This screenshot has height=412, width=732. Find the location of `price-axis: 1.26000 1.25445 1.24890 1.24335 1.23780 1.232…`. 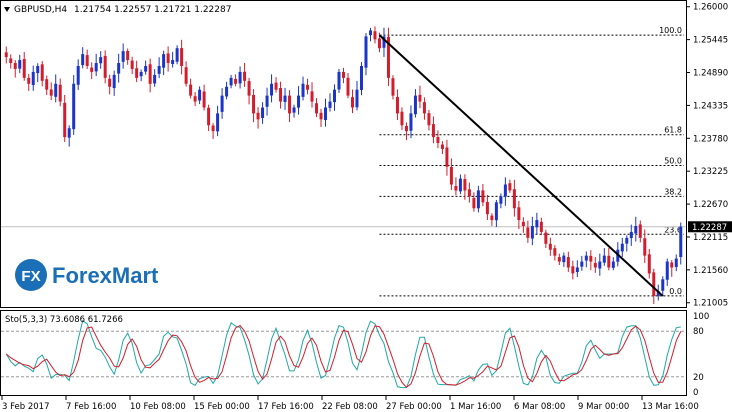

price-axis: 1.26000 1.25445 1.24890 1.24335 1.23780 1.232… is located at coordinates (707, 156).